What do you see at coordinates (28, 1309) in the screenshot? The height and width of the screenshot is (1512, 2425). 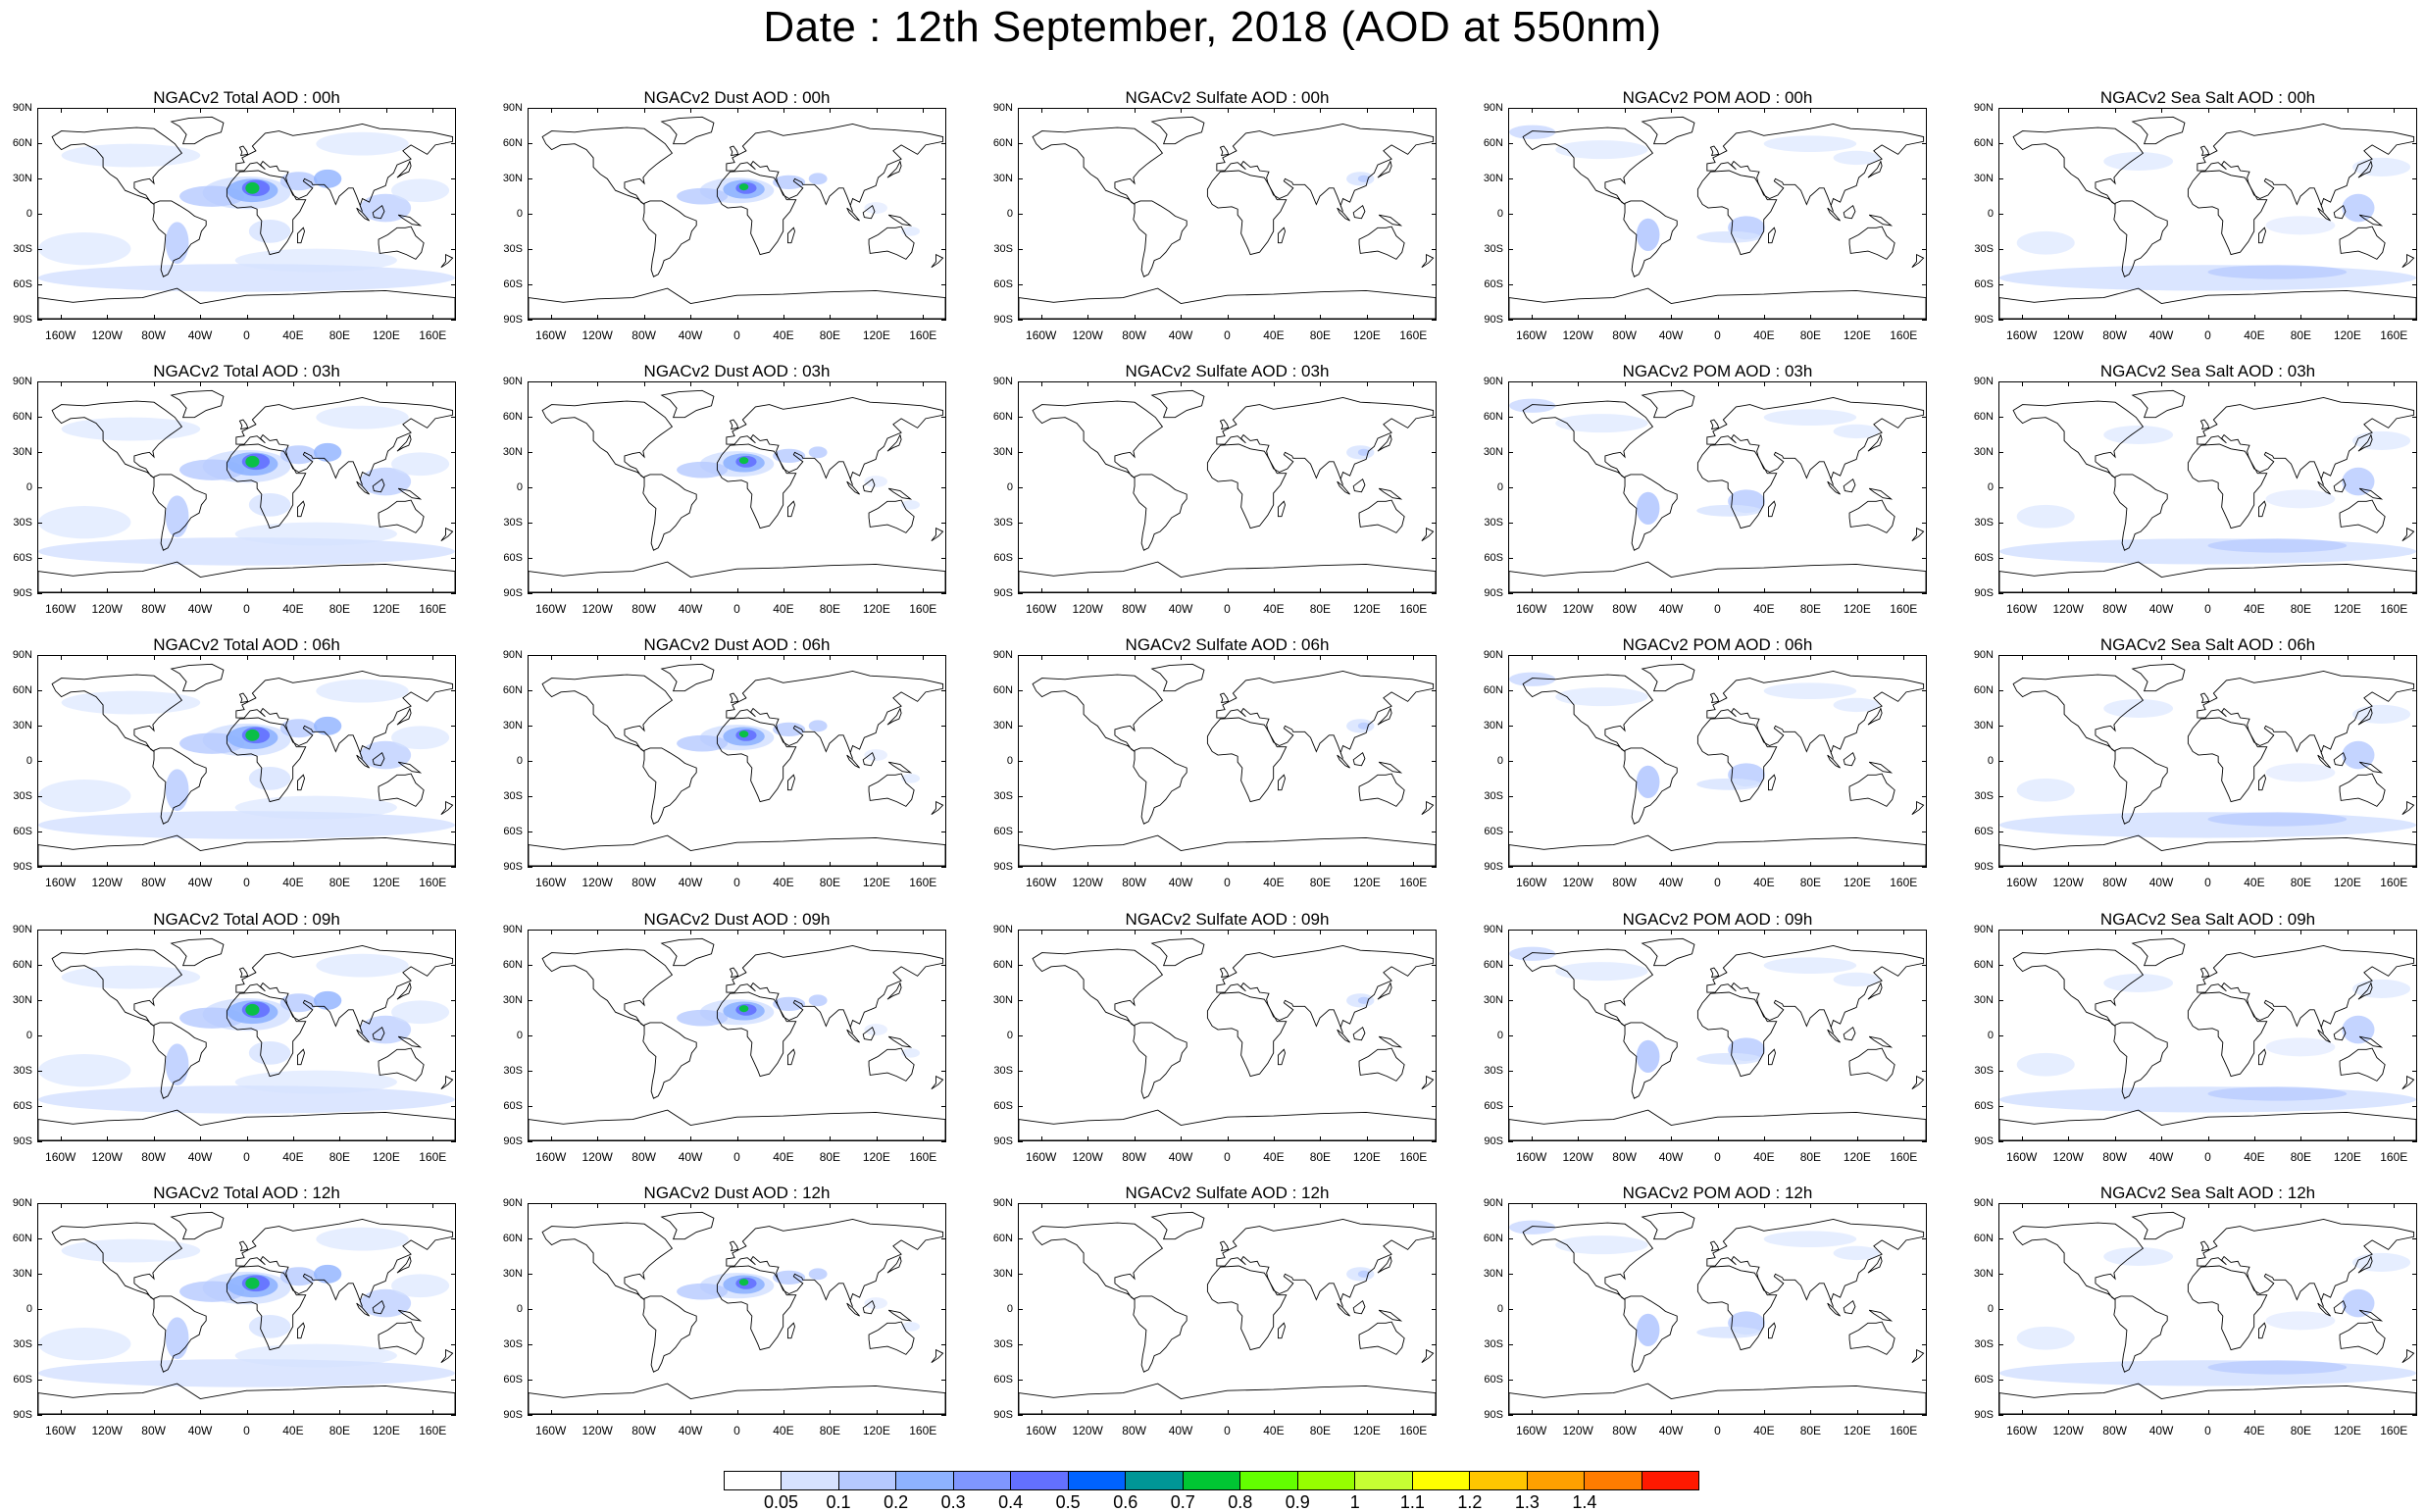 I see `lat-tick-label: 0` at bounding box center [28, 1309].